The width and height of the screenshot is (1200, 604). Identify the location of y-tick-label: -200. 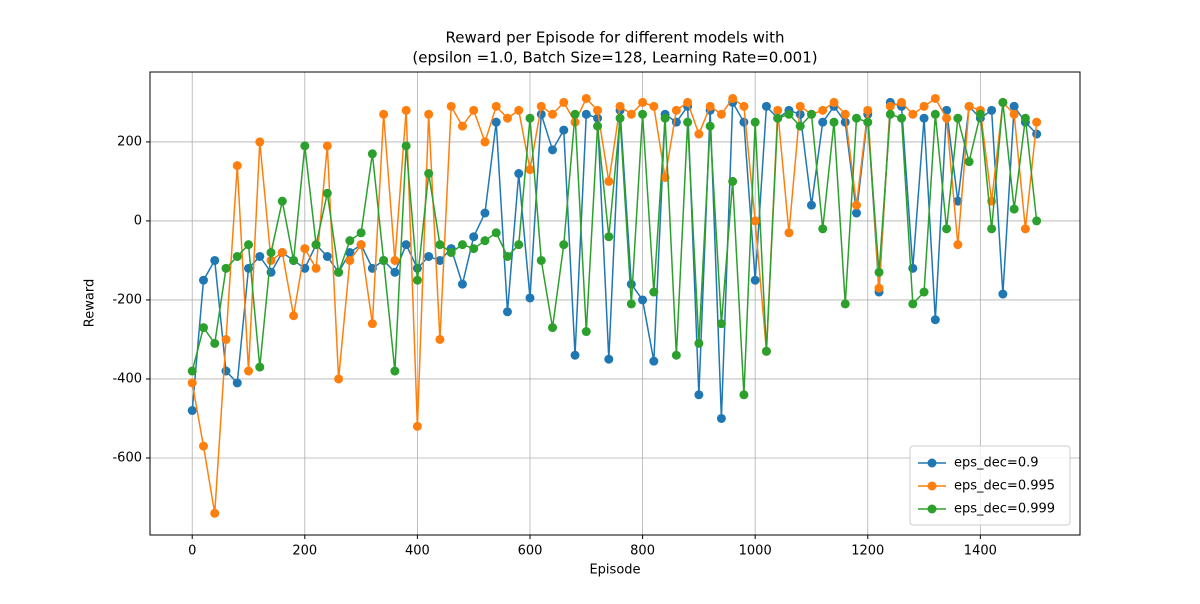
(127, 299).